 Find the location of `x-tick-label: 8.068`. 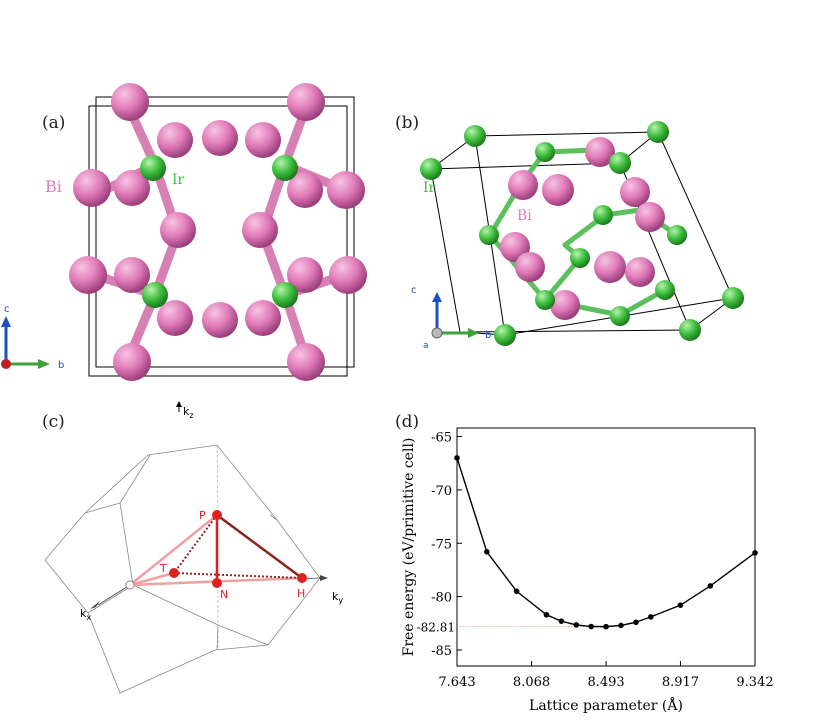

x-tick-label: 8.068 is located at coordinates (531, 682).